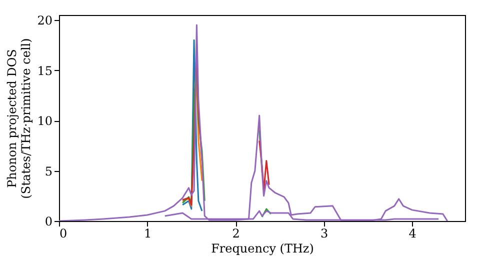  I want to click on y-tick-label: 5, so click(48, 171).